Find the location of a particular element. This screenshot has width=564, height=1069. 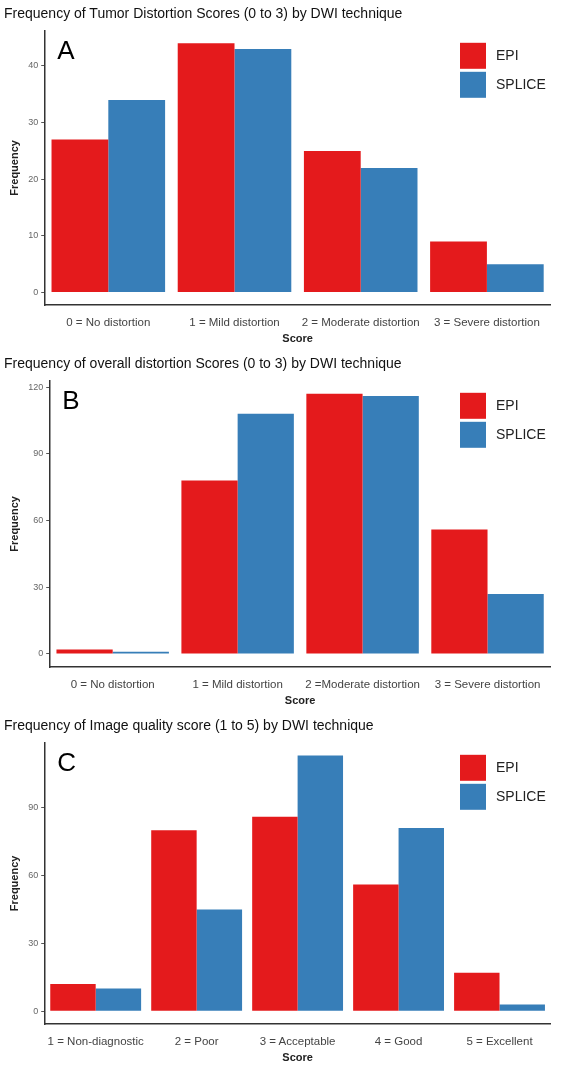

x-tick-label: 1 = Non-diagnostic is located at coordinates (96, 1041).